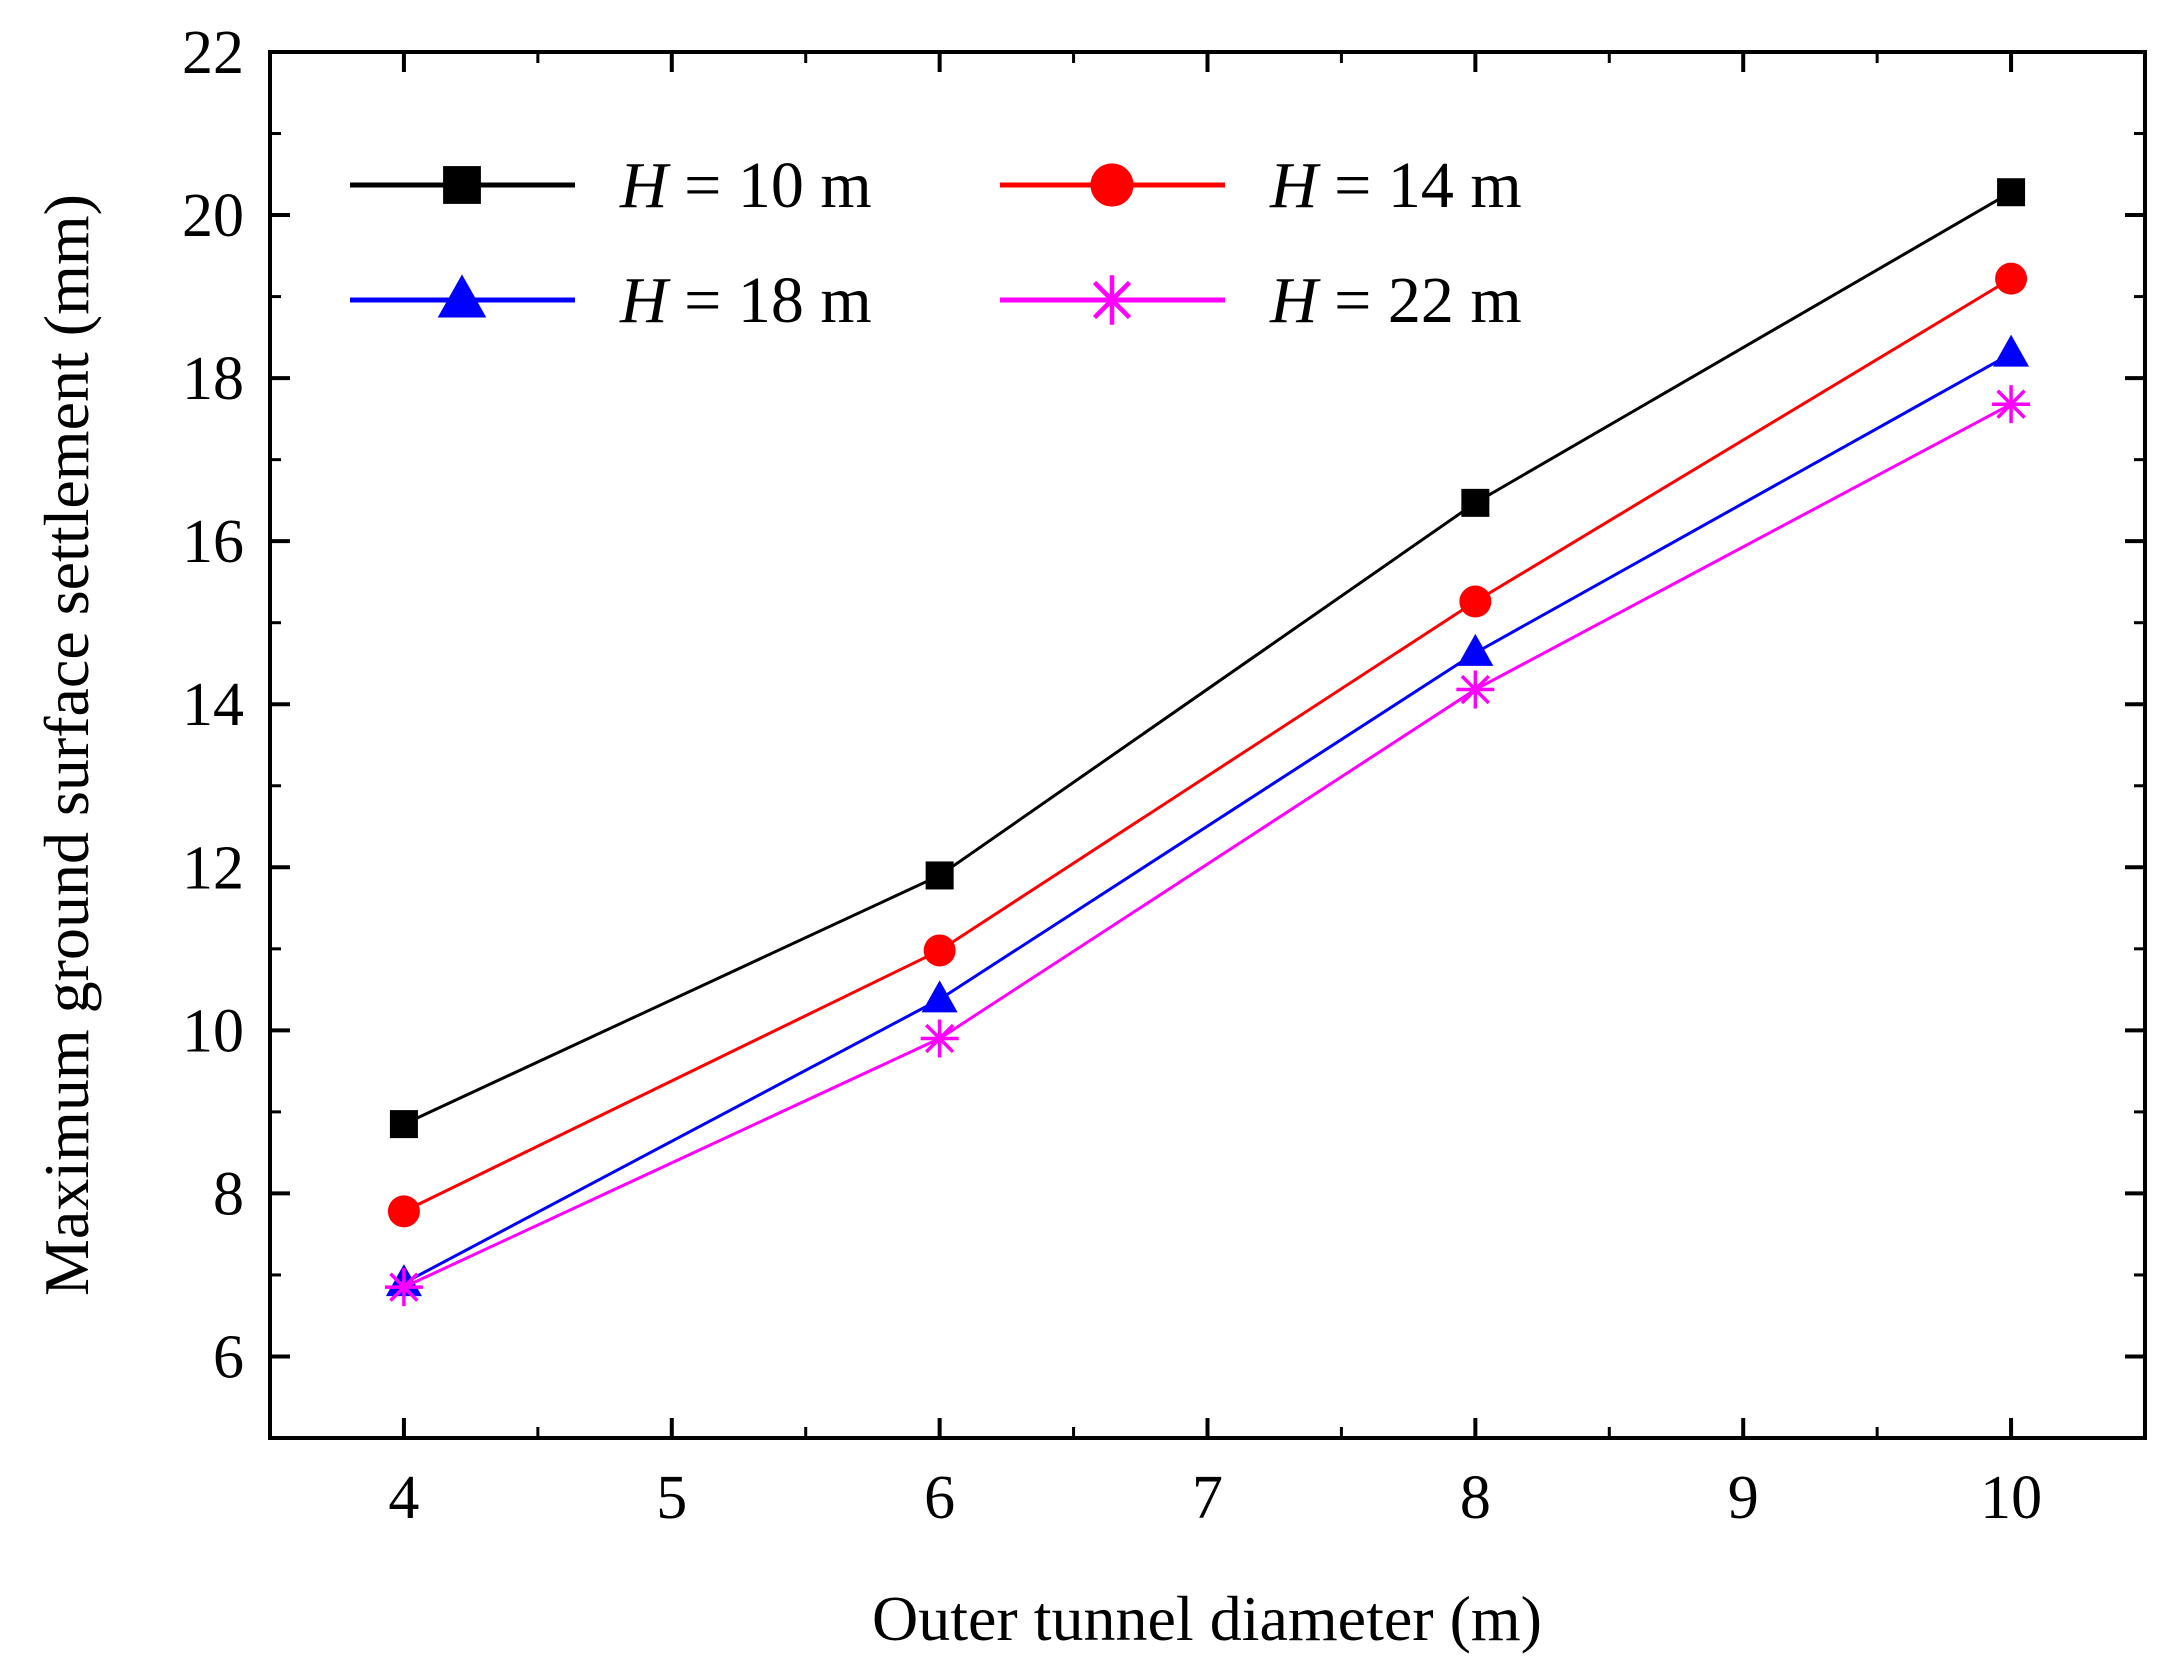 This screenshot has width=2165, height=1673. I want to click on legend-item: H = 14 m, so click(1261, 185).